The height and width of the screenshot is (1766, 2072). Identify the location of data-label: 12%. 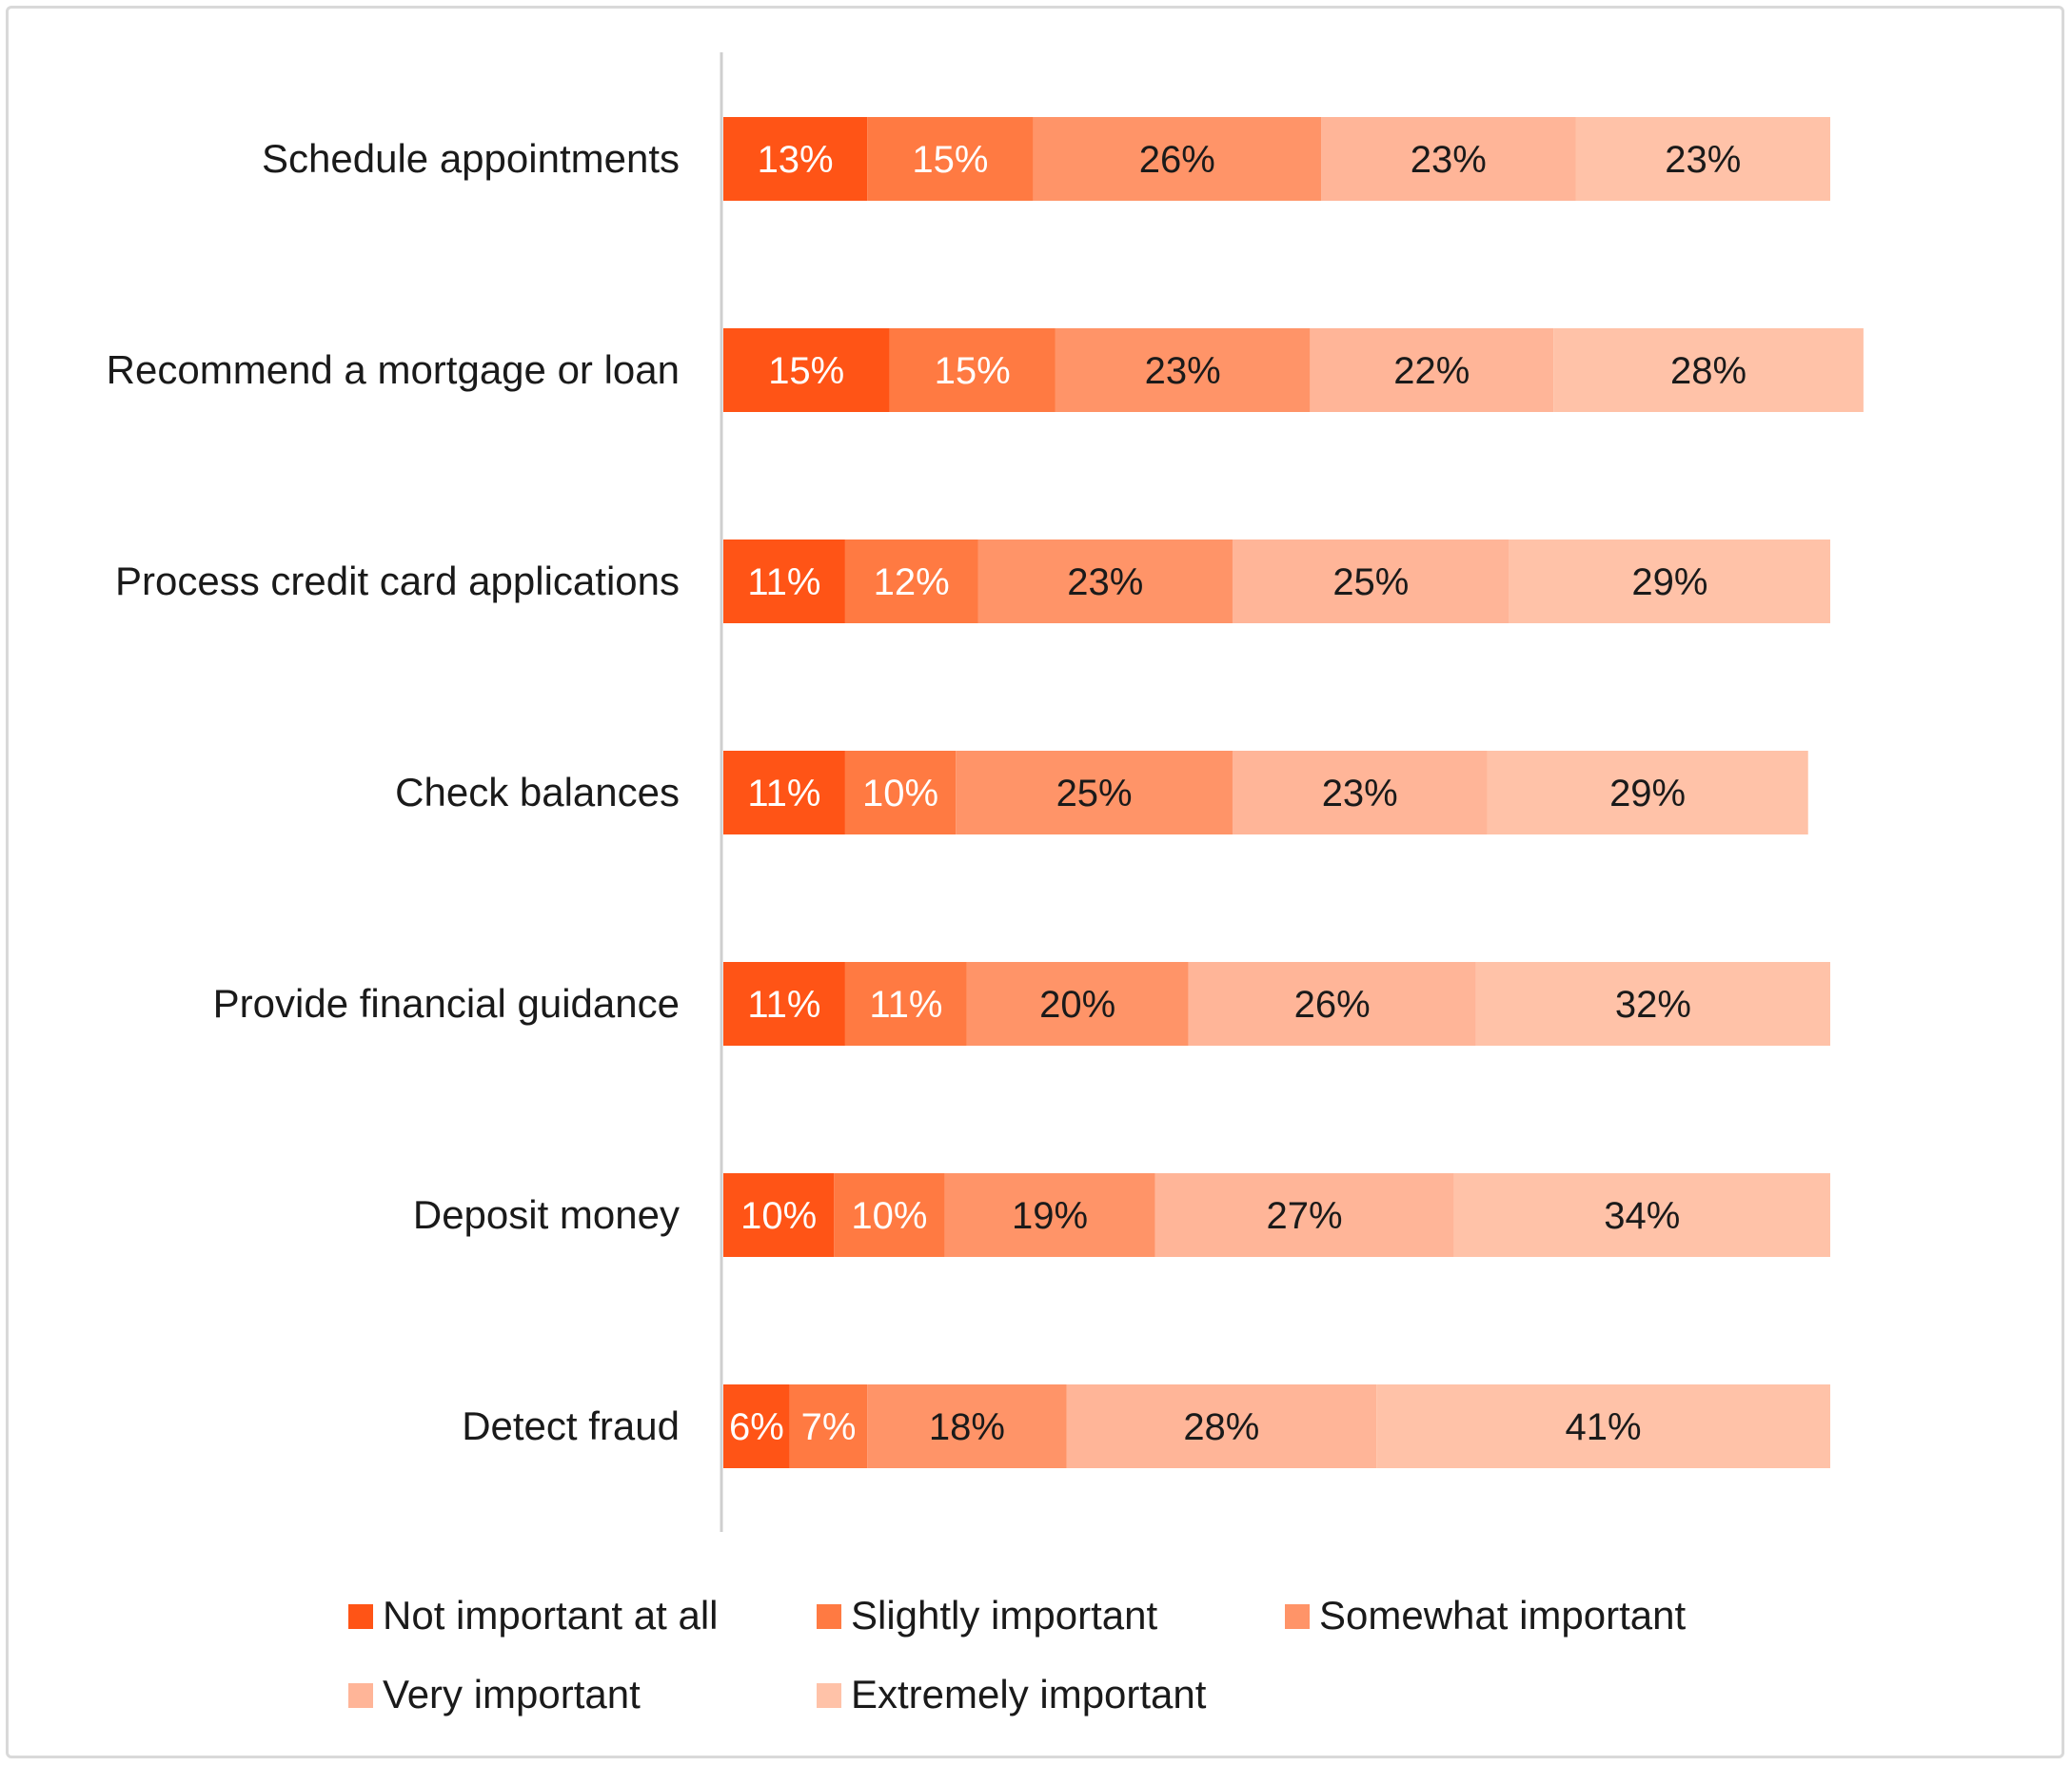
(912, 582).